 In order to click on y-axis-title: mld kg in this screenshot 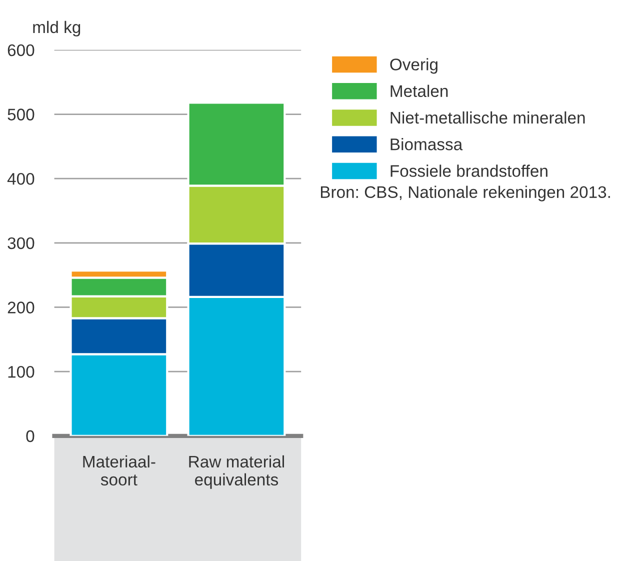, I will do `click(56, 28)`.